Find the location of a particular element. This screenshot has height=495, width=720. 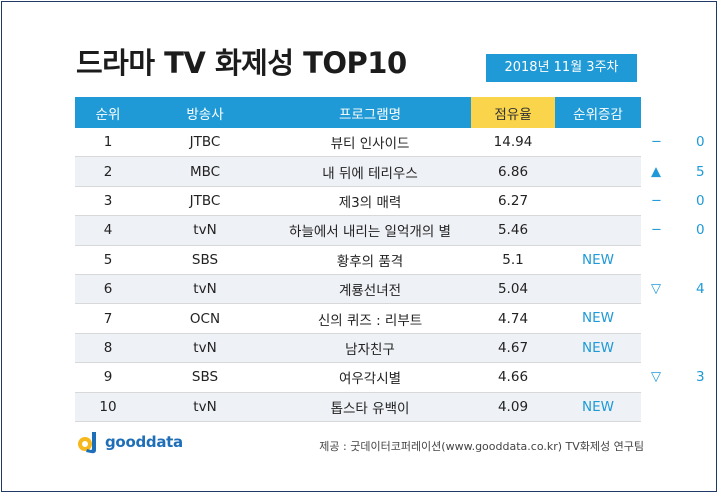

page-title: 드라마 TV 화제성 TOP10 is located at coordinates (241, 63).